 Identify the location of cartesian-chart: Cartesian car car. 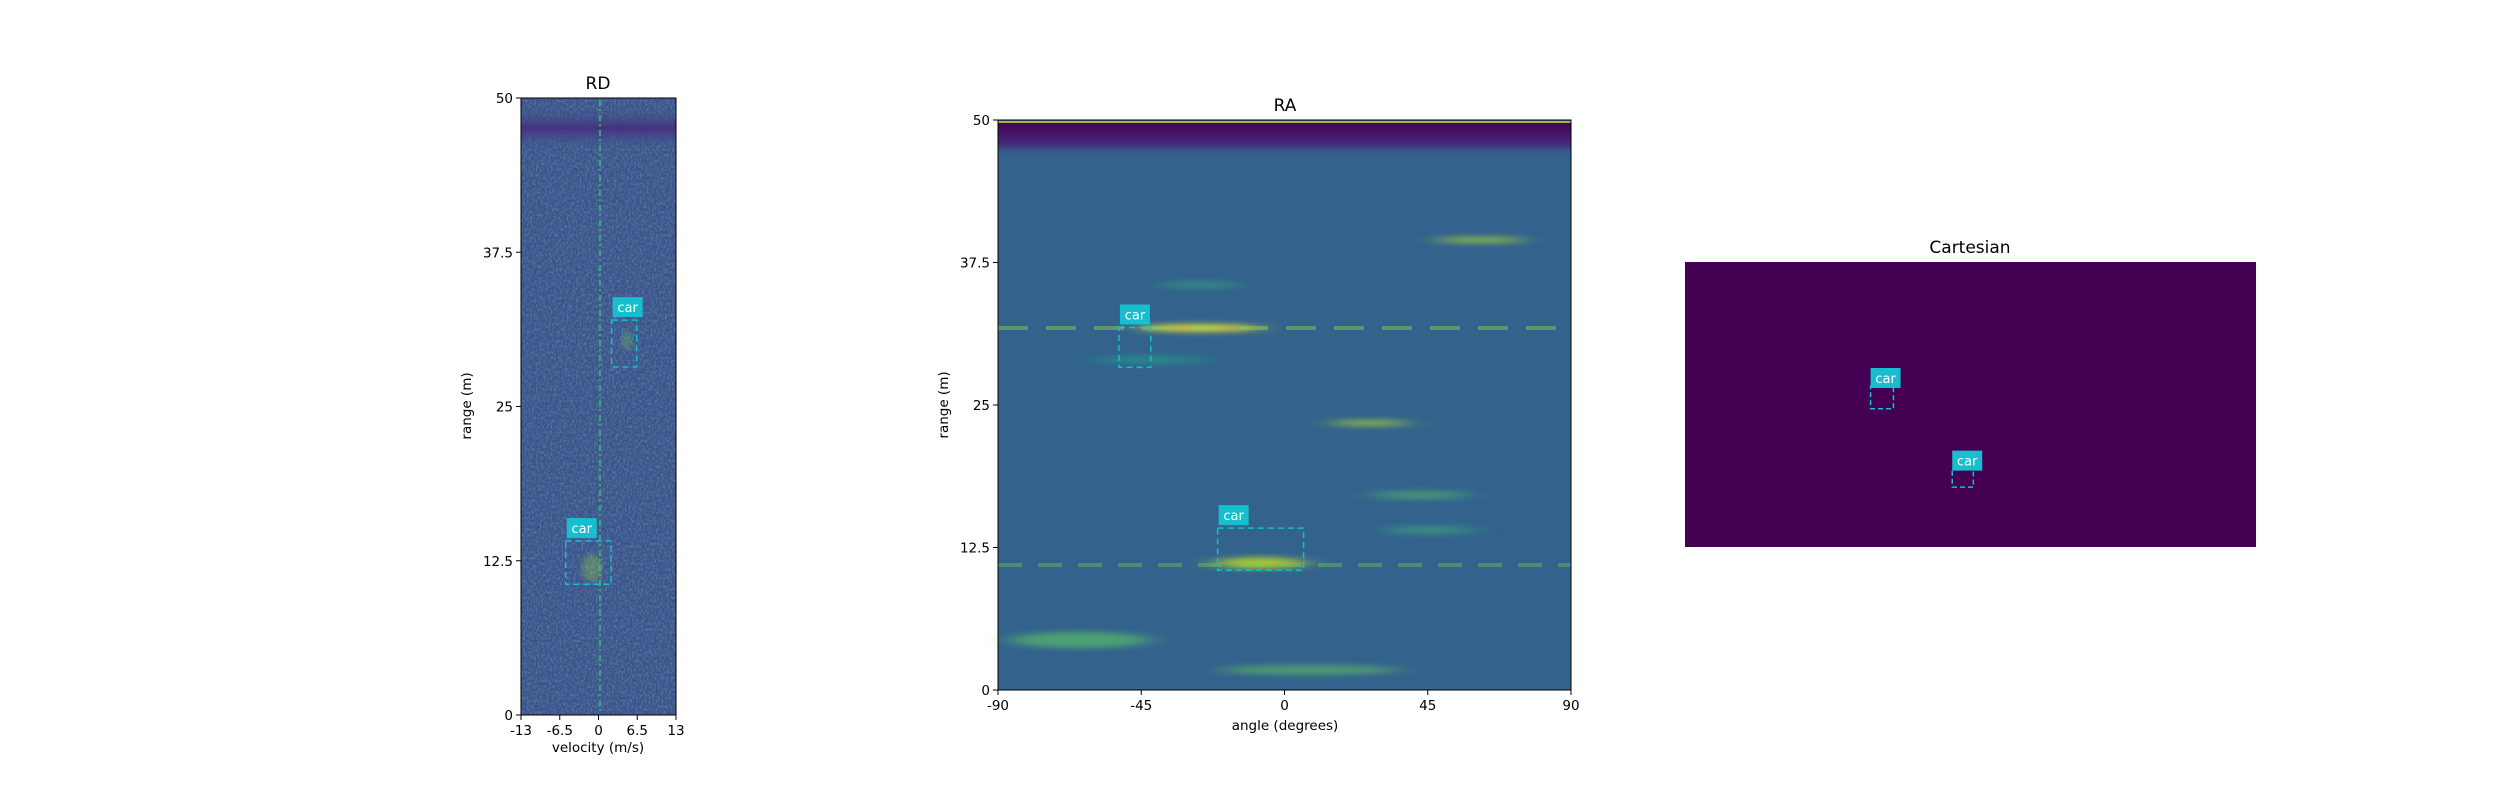
(1970, 392).